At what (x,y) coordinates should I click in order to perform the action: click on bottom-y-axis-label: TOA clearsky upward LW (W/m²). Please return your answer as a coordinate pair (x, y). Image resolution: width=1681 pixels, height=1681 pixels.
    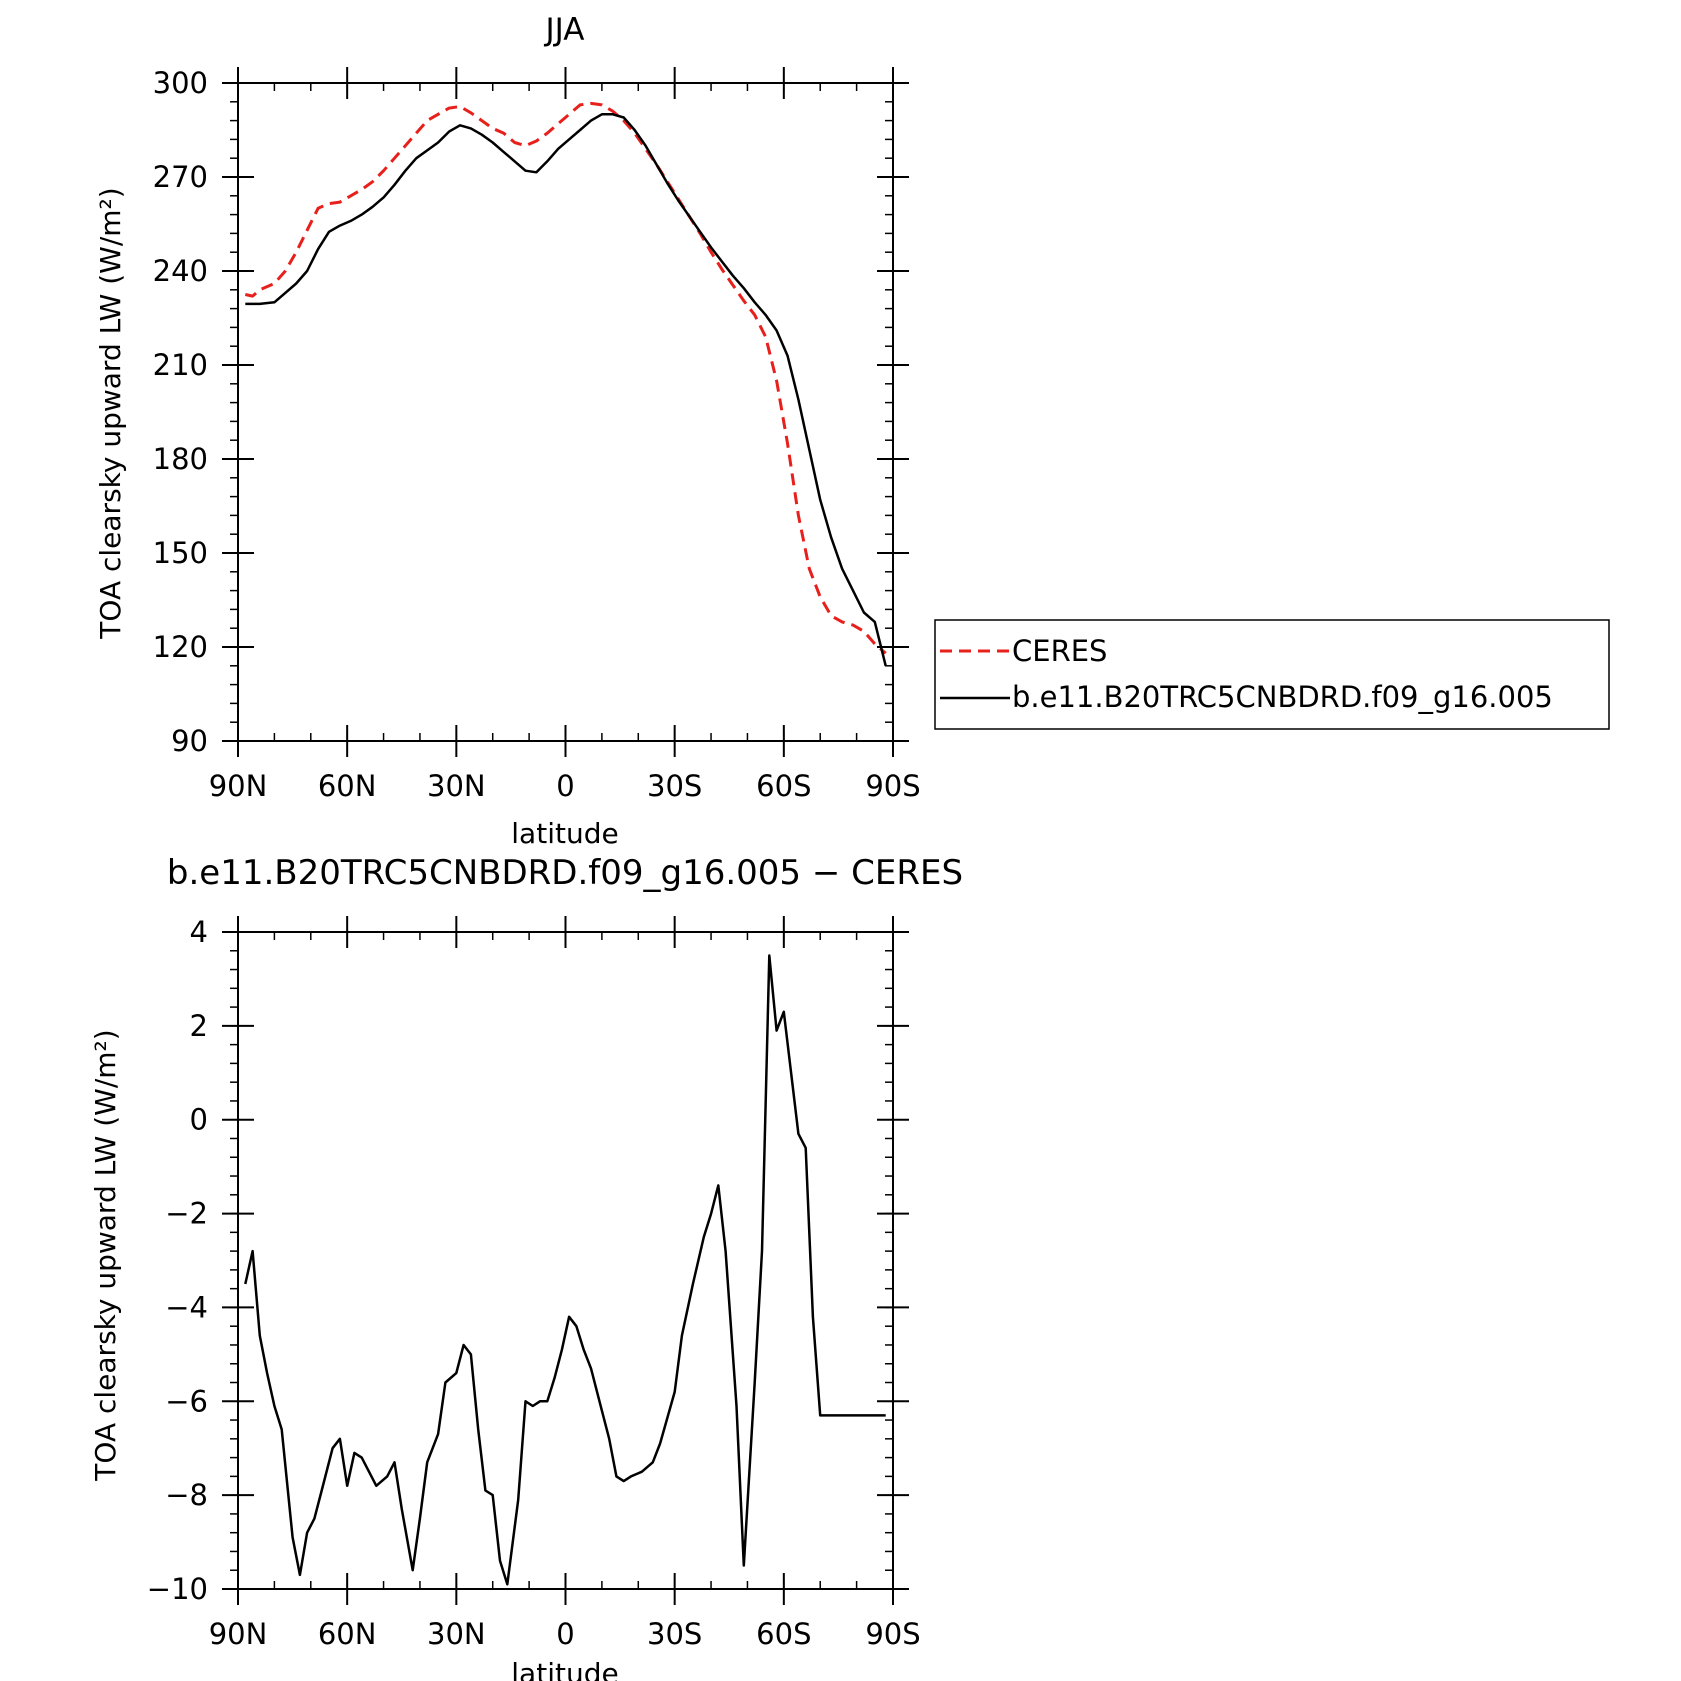
    Looking at the image, I should click on (105, 1255).